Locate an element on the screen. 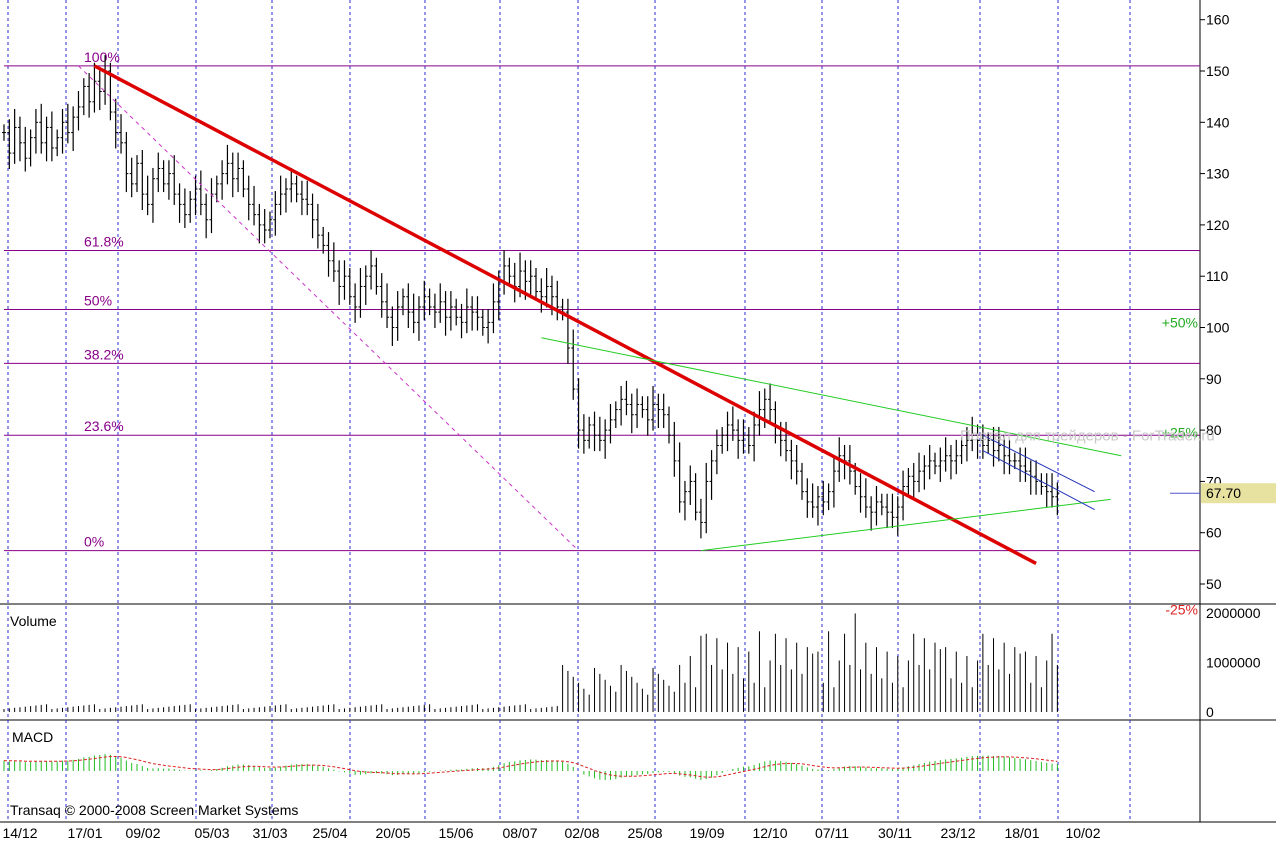 The width and height of the screenshot is (1276, 845). date-tick-label: 15/06 is located at coordinates (455, 833).